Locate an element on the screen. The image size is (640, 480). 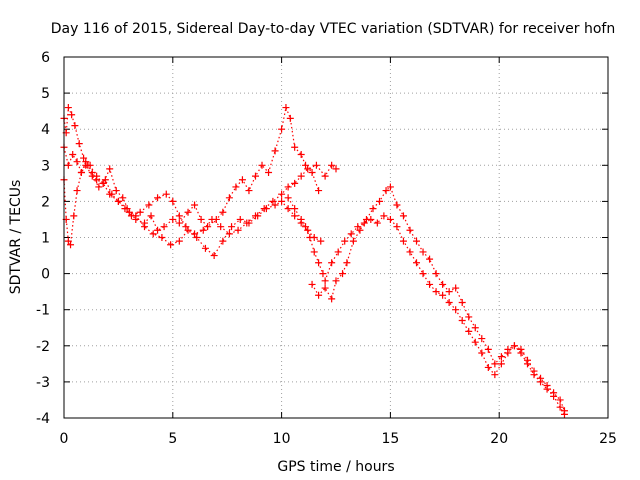
x-tick-label: 25 is located at coordinates (608, 439).